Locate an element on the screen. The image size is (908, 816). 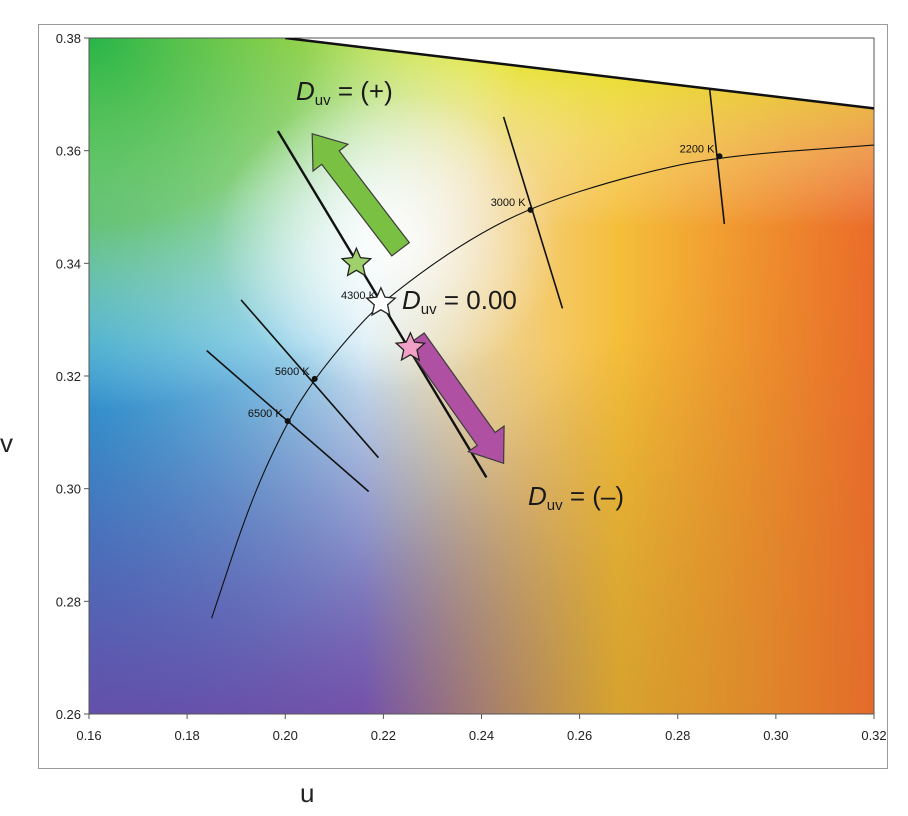
x-axis-ticks: 0.16 0.18 0.20 0.22 0.24 0.26 0.28 0.30 0.32 is located at coordinates (481, 728).